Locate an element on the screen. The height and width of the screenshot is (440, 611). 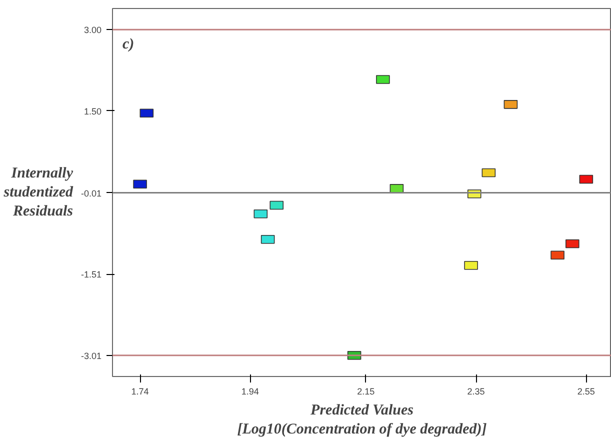
x-tick-label: 1.94 is located at coordinates (250, 391).